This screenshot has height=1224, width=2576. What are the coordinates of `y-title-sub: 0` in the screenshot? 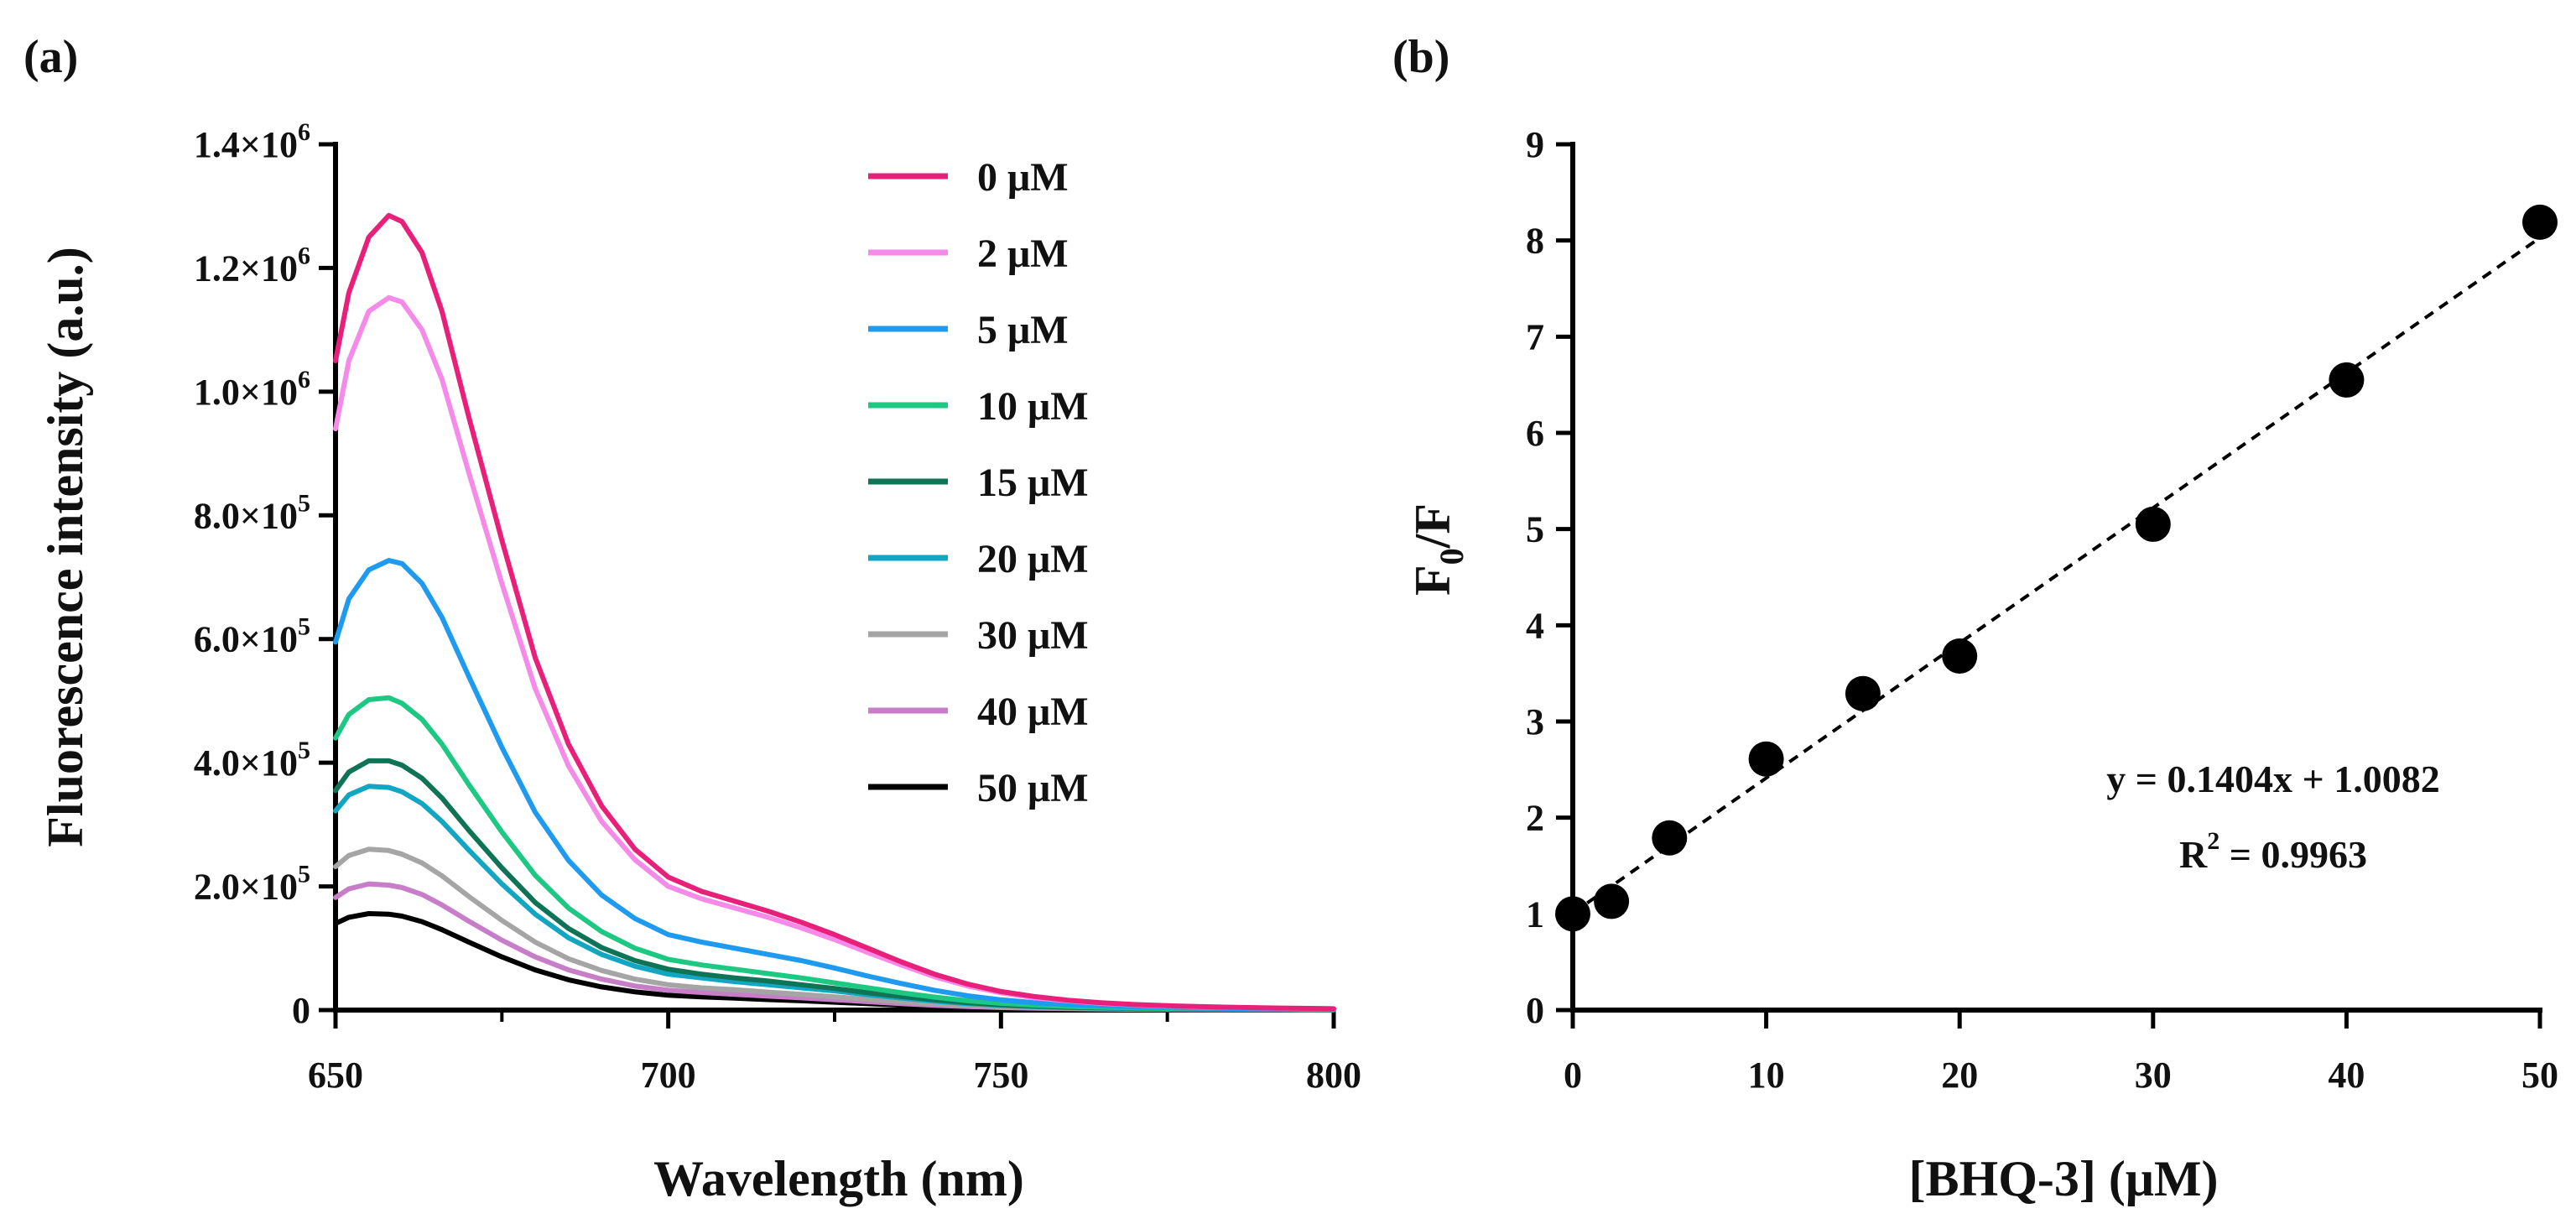 It's located at (1451, 556).